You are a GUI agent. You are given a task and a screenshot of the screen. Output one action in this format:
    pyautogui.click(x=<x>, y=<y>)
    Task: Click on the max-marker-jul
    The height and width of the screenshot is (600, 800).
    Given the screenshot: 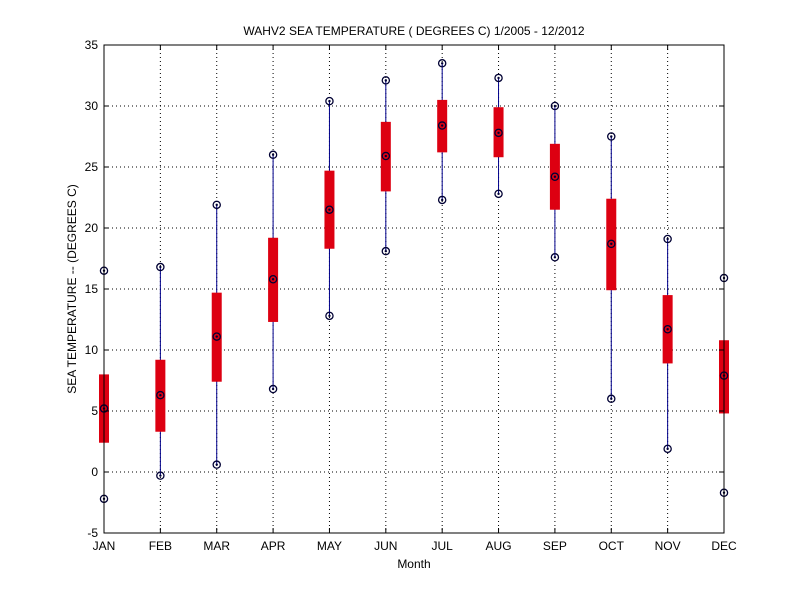 What is the action you would take?
    pyautogui.click(x=442, y=63)
    